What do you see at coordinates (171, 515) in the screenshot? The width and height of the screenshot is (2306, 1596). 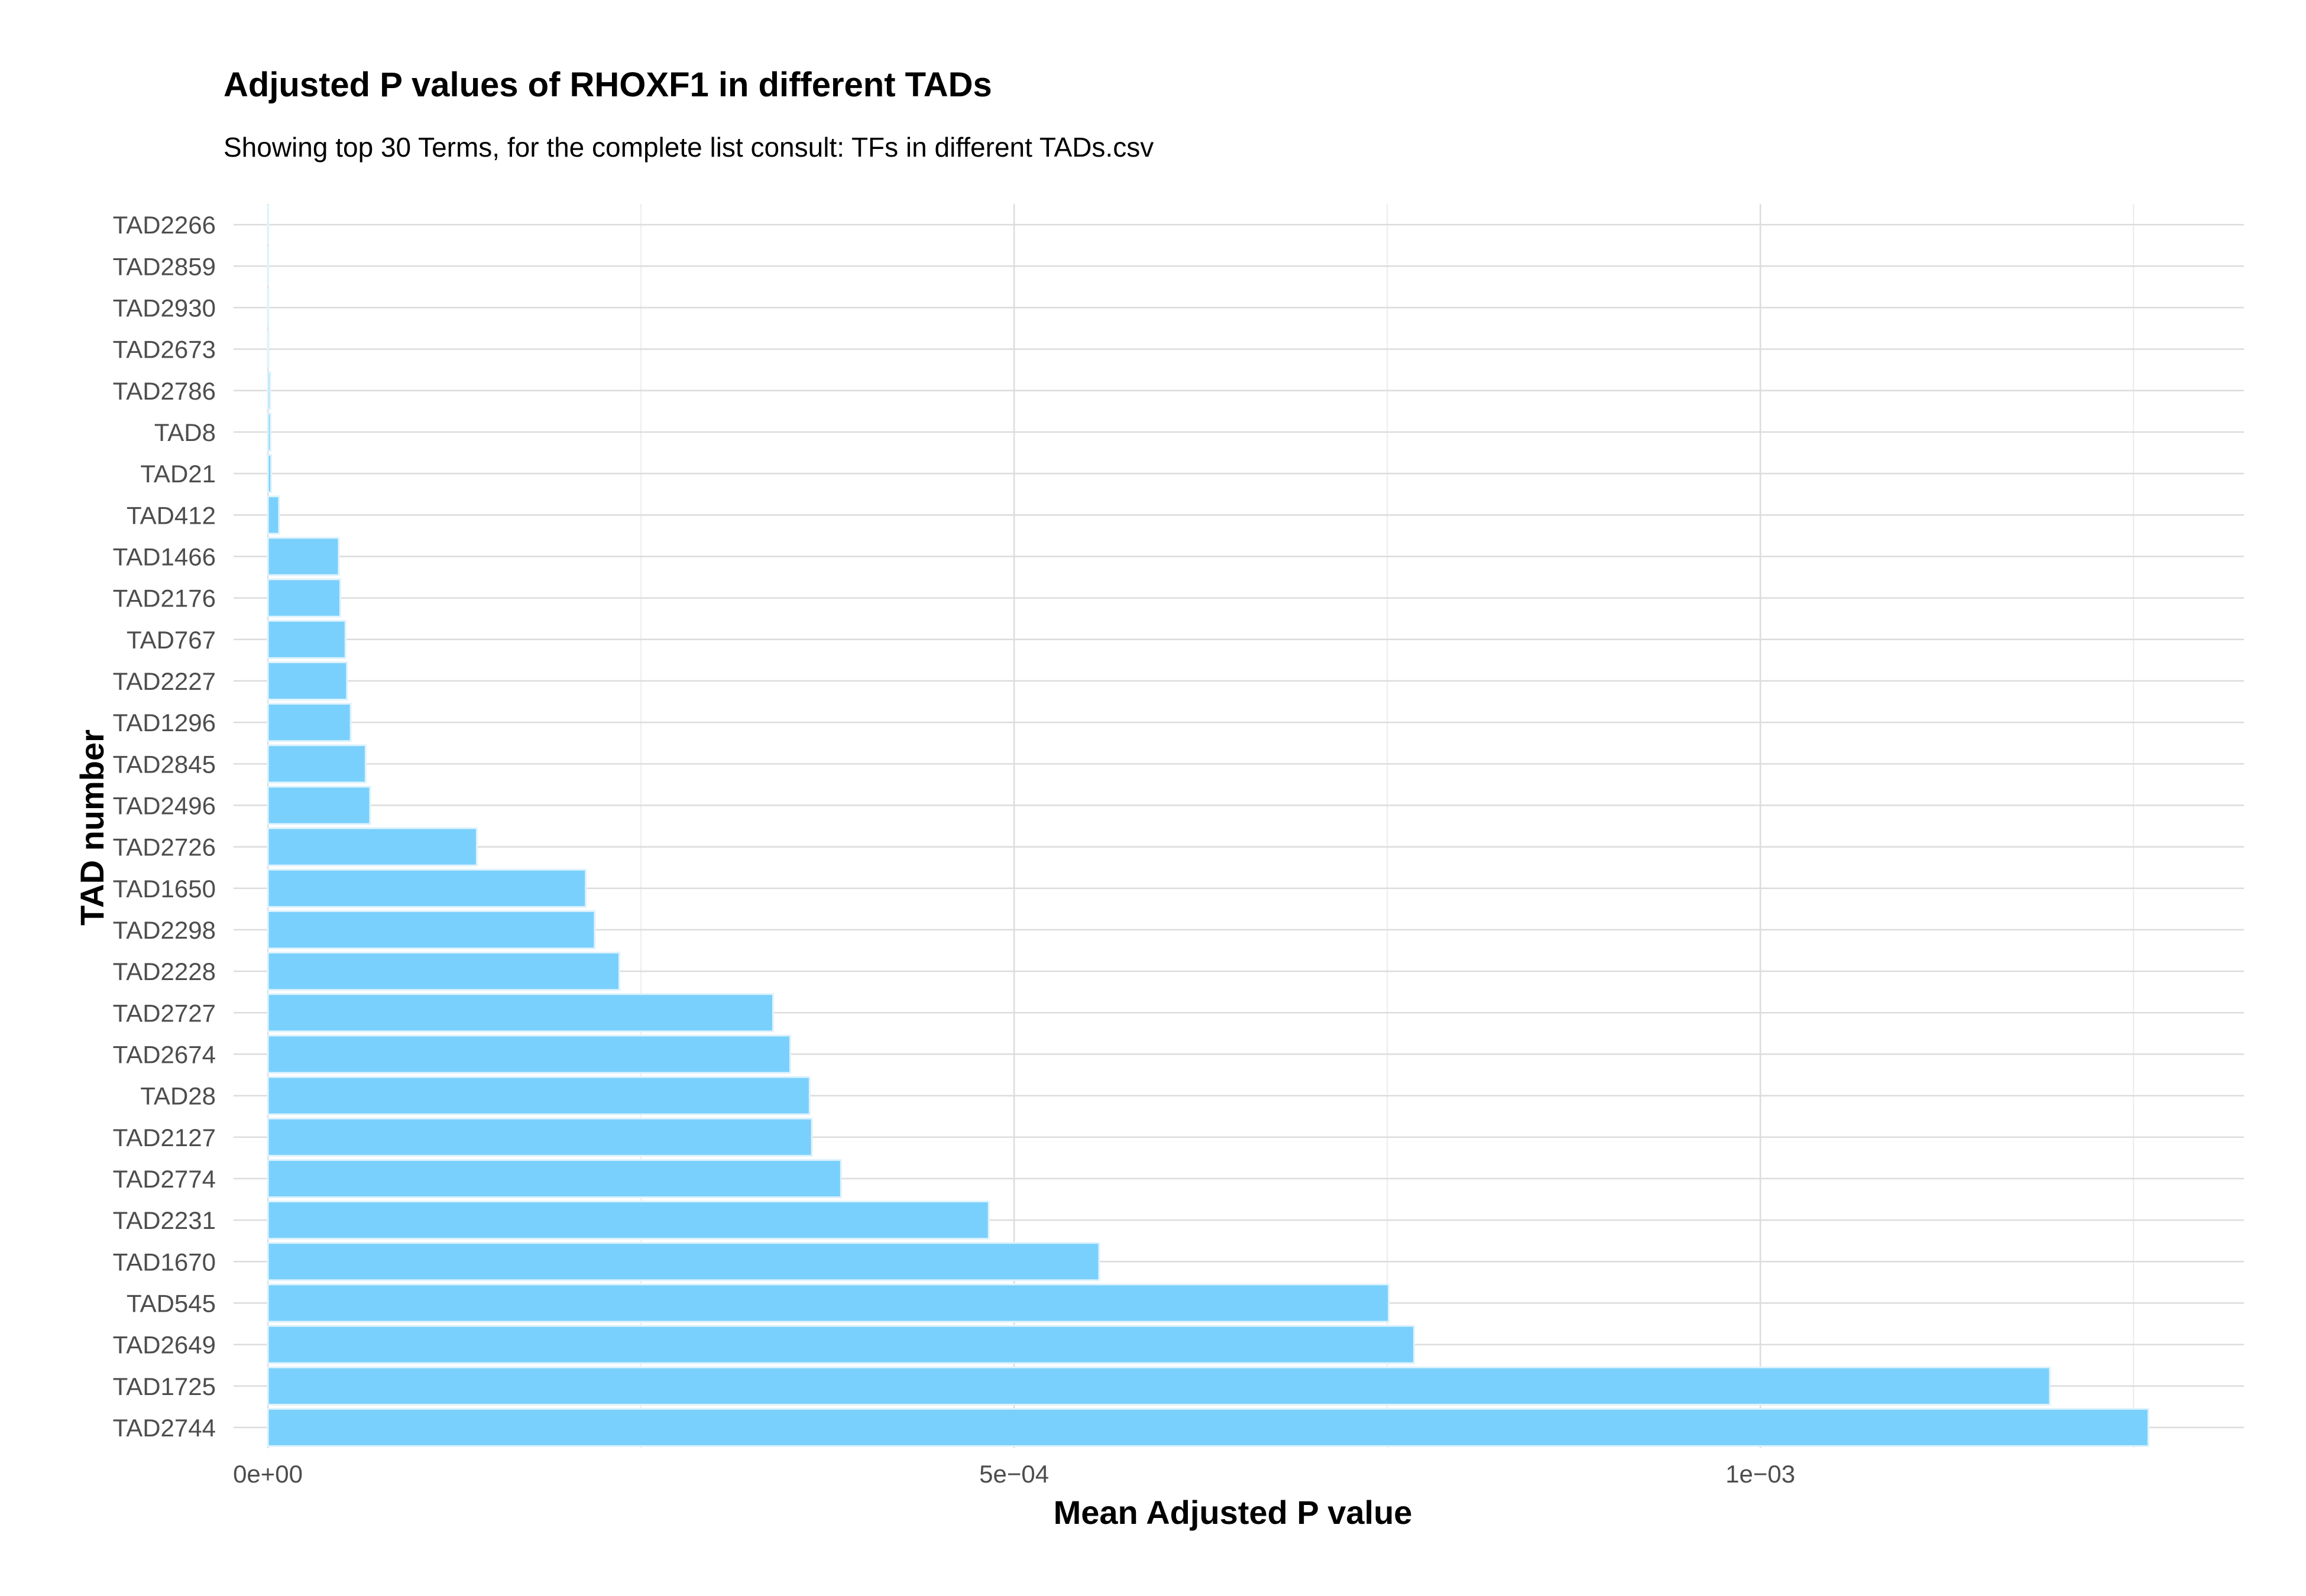 I see `y-tick-label: TAD412` at bounding box center [171, 515].